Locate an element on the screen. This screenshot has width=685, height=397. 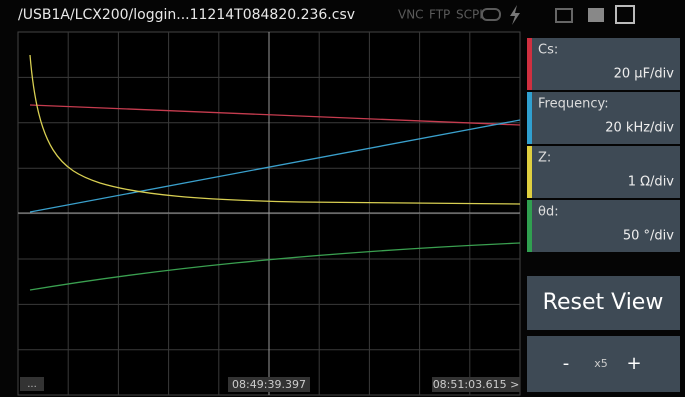
sync-icon is located at coordinates (491, 14).